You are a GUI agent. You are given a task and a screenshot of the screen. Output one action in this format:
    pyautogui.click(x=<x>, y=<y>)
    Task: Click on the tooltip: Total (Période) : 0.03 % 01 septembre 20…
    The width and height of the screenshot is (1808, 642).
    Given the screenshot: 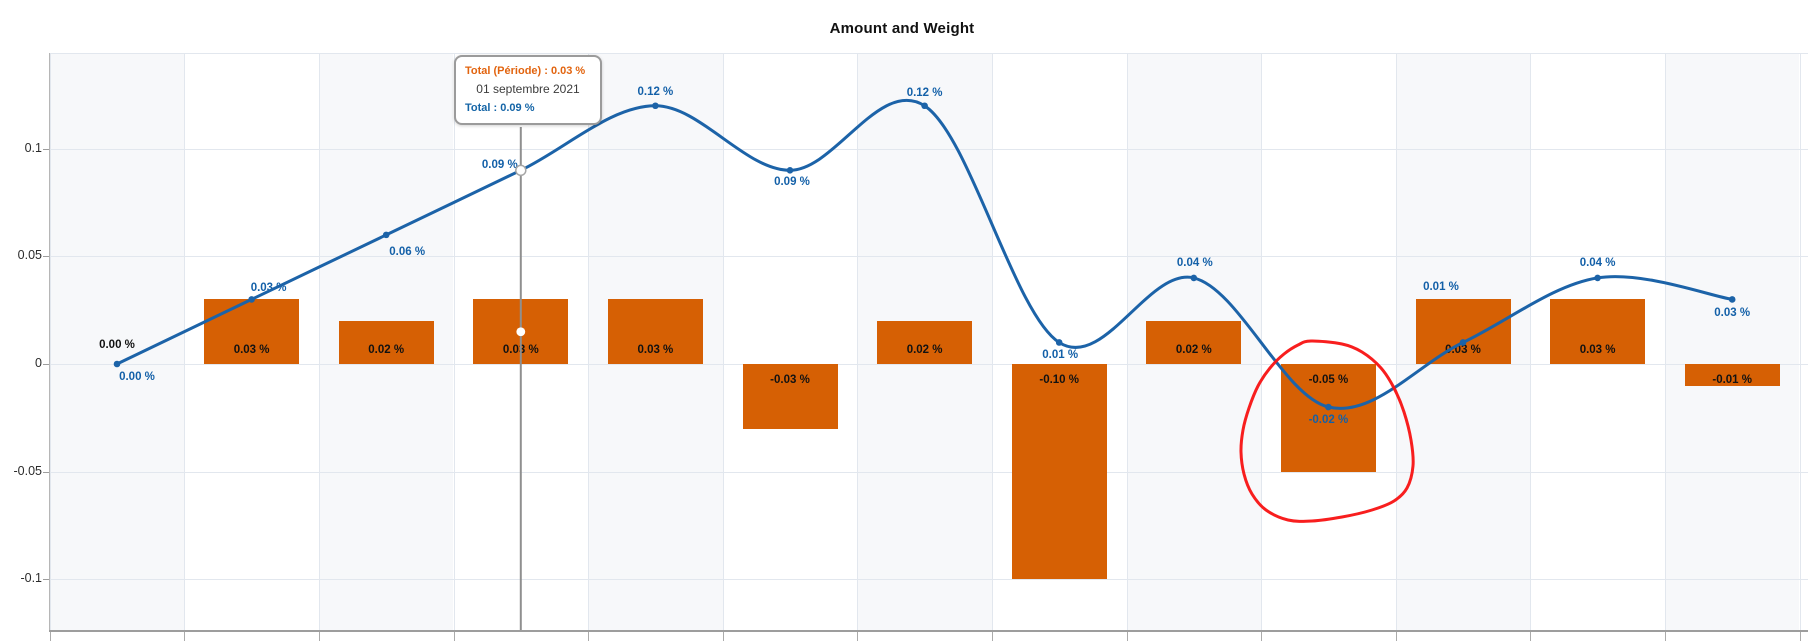 What is the action you would take?
    pyautogui.click(x=528, y=90)
    